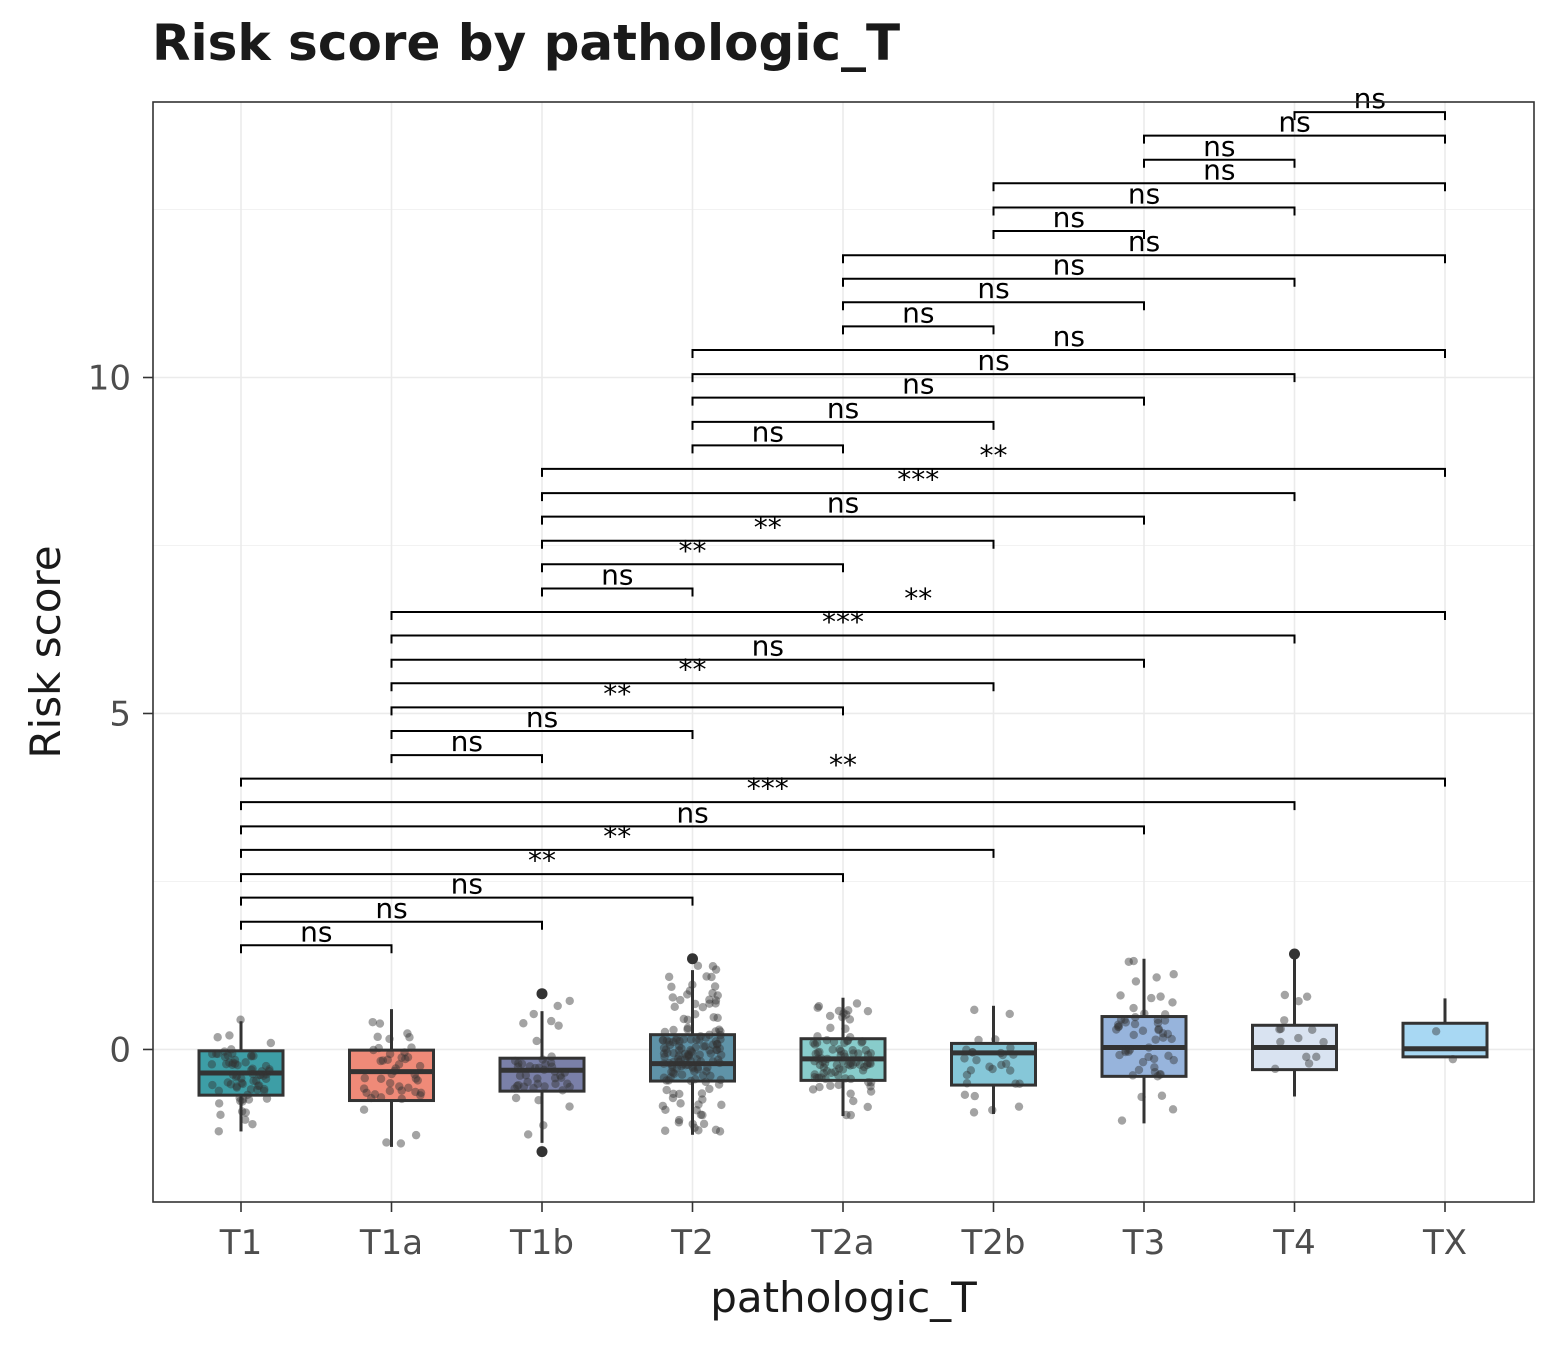  I want to click on x-tick-label: T1a, so click(391, 1243).